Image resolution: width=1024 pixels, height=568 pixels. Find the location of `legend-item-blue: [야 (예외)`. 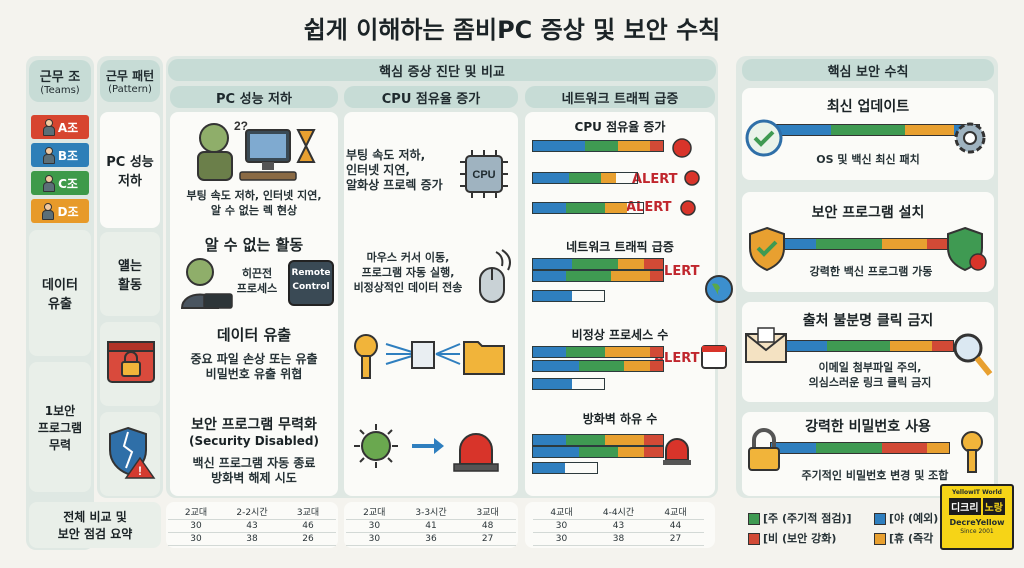

legend-item-blue: [야 (예외) is located at coordinates (906, 518).